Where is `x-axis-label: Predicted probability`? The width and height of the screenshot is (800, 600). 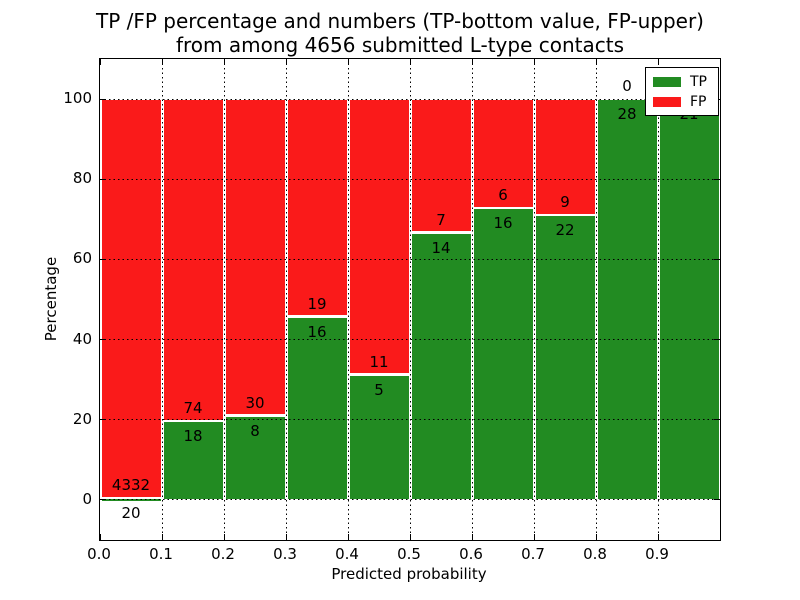 x-axis-label: Predicted probability is located at coordinates (409, 574).